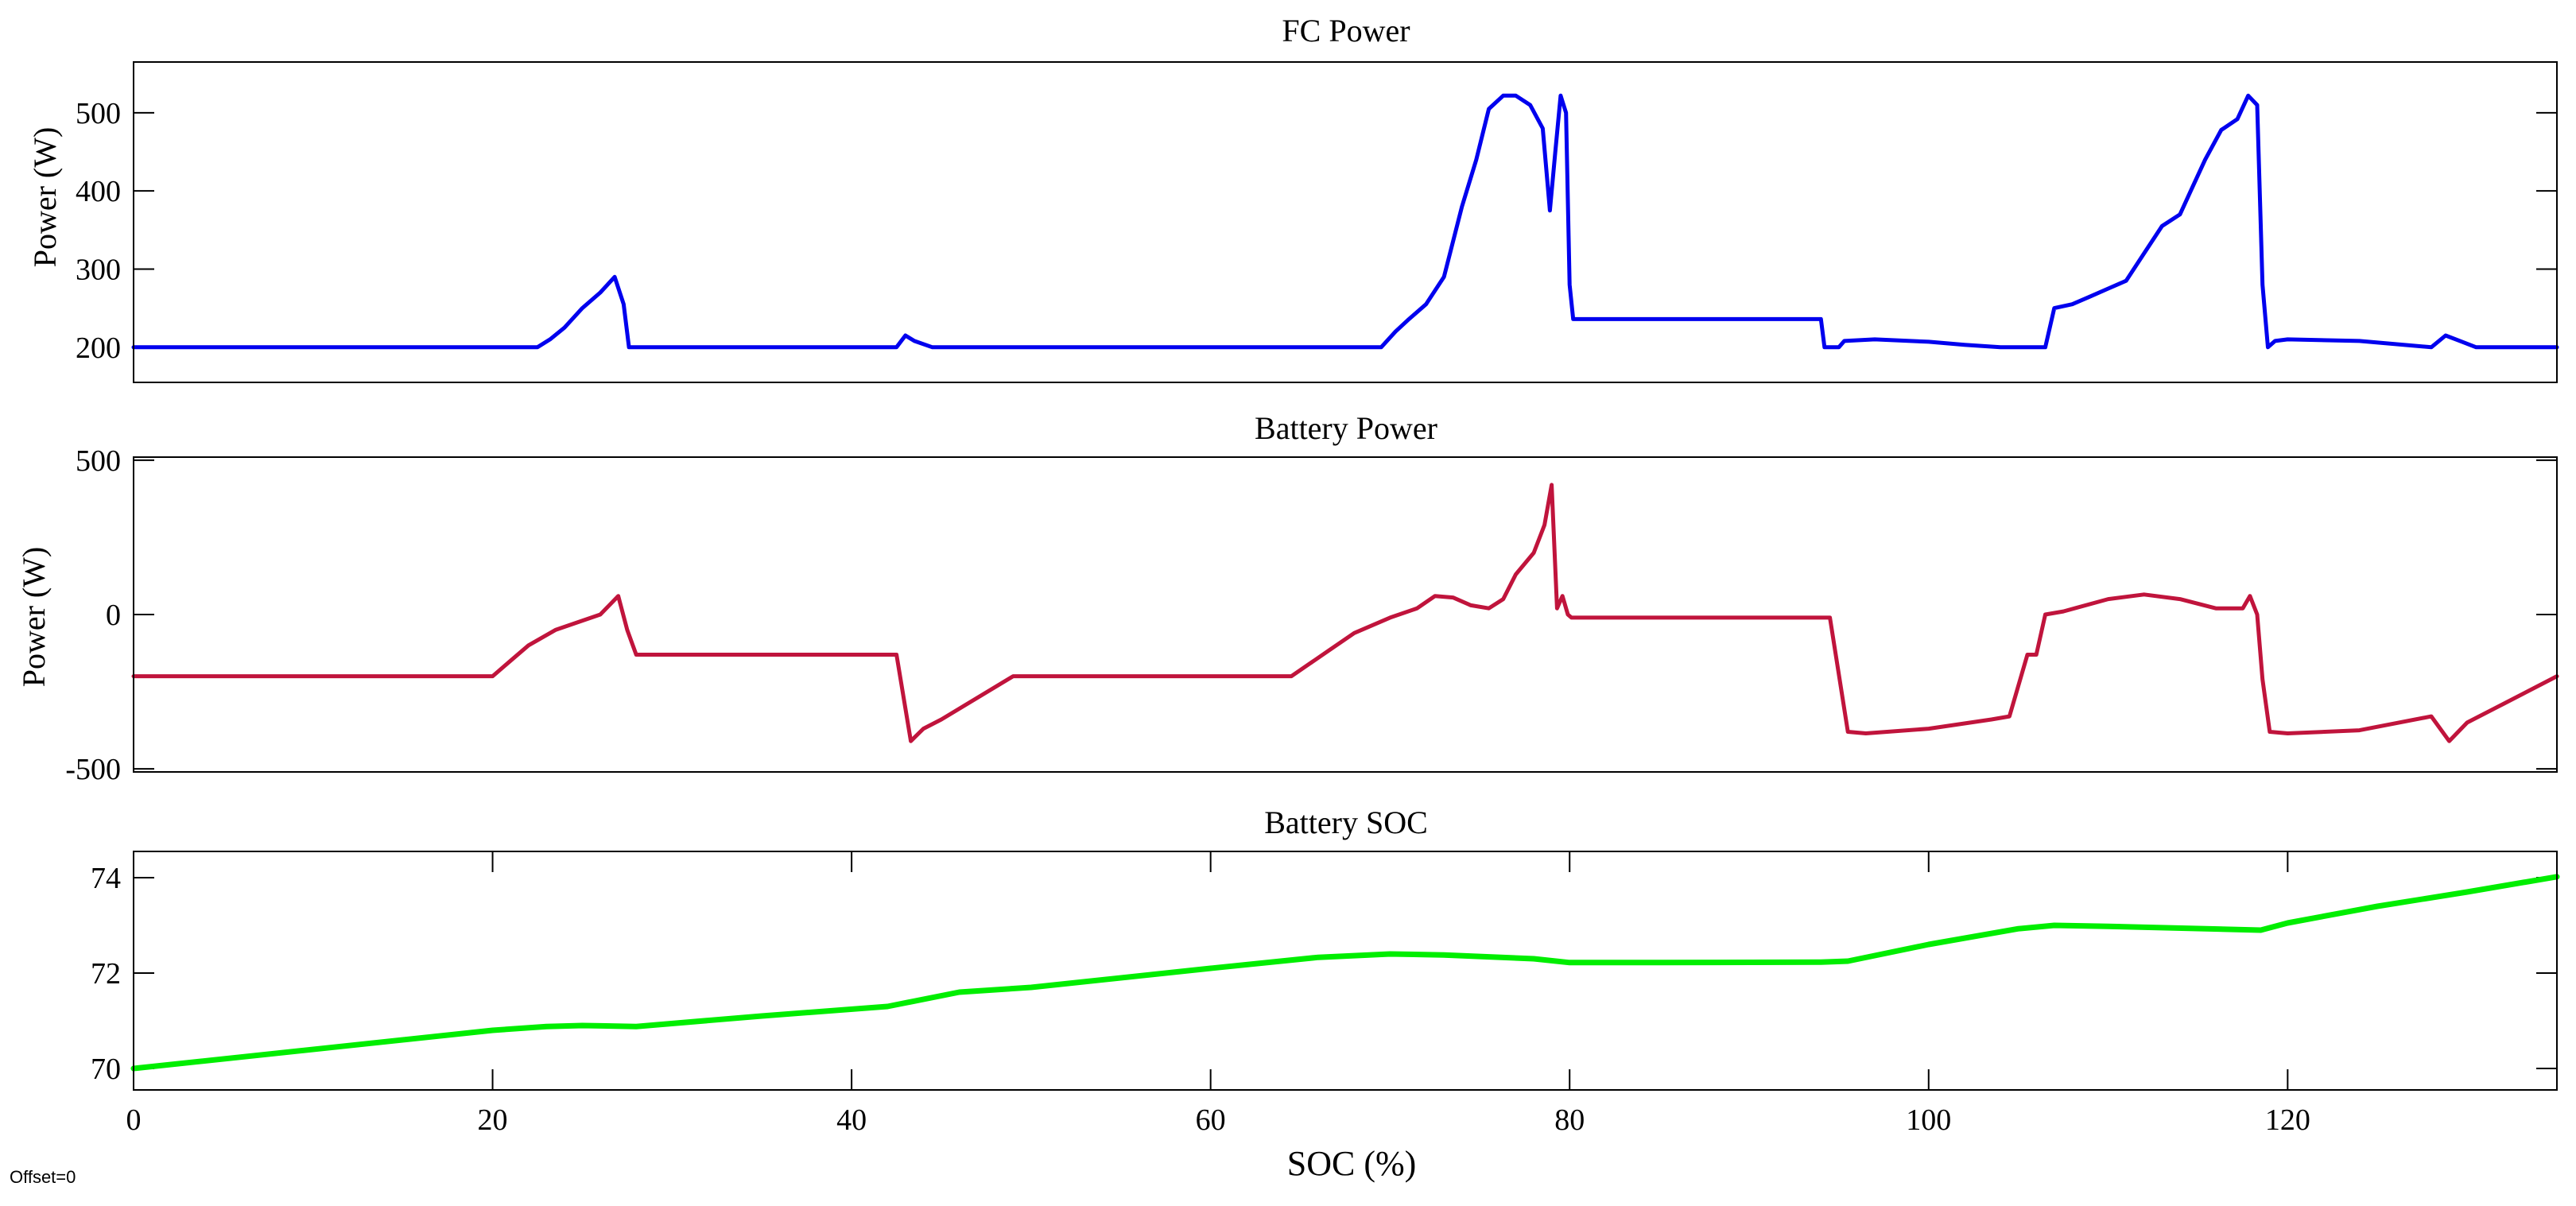  I want to click on x-tick-label: 20, so click(493, 1120).